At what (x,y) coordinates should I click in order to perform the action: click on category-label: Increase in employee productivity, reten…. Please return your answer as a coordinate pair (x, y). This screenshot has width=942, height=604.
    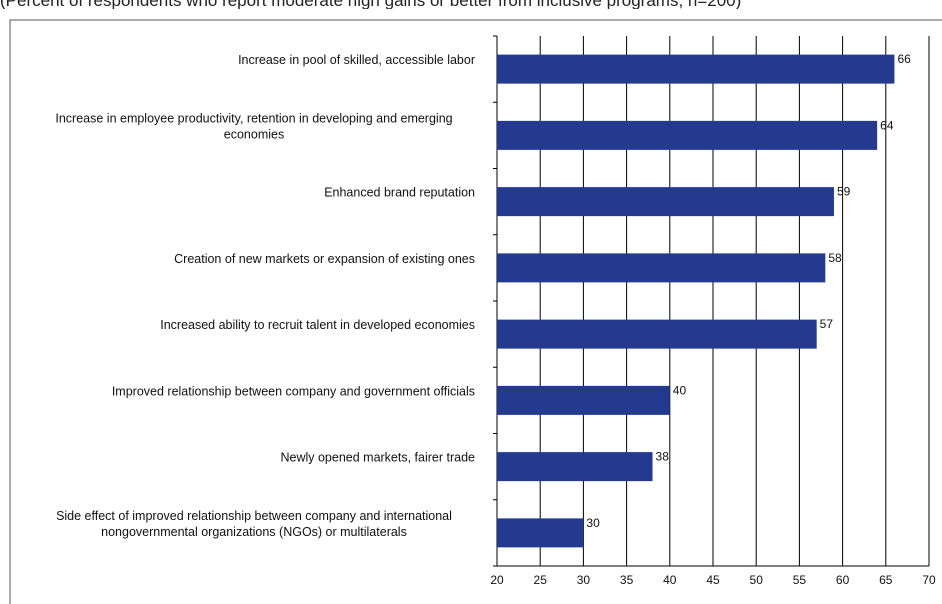
    Looking at the image, I should click on (253, 126).